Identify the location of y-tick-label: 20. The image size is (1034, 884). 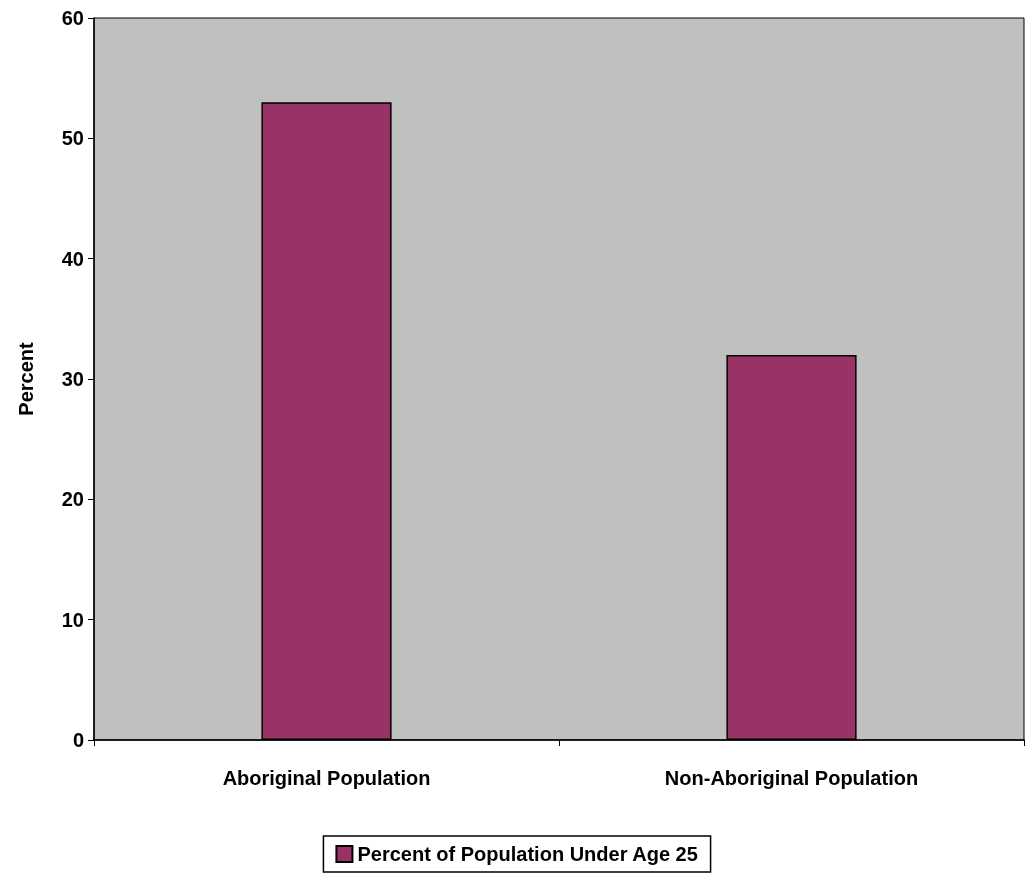
(72, 499).